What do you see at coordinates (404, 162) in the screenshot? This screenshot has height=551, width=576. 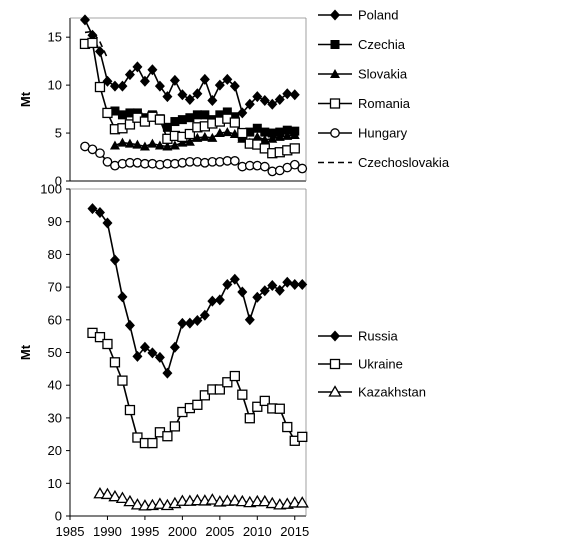 I see `legend-label: Czechoslovakia` at bounding box center [404, 162].